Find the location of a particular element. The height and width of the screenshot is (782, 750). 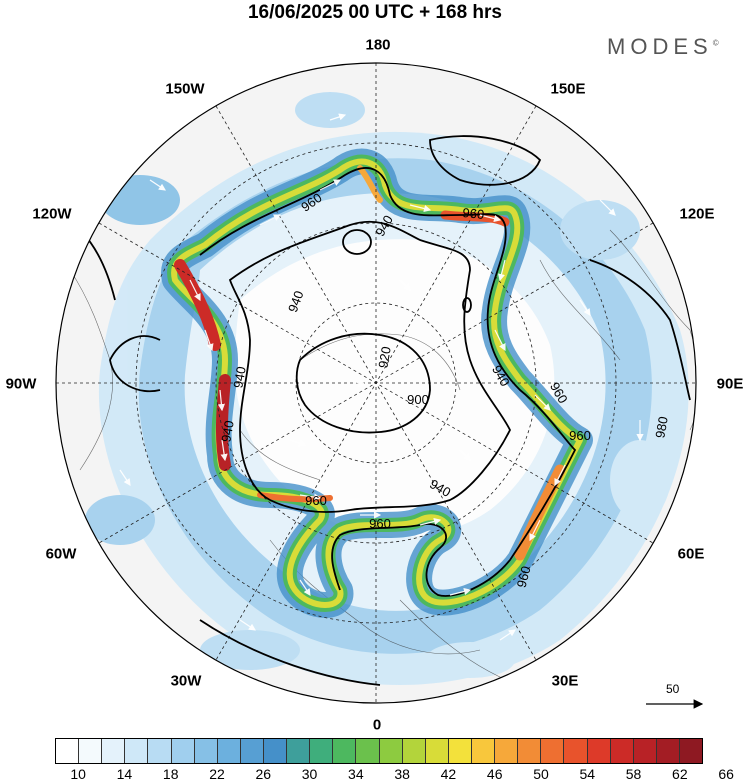

lon-label-0: 0 is located at coordinates (377, 725).